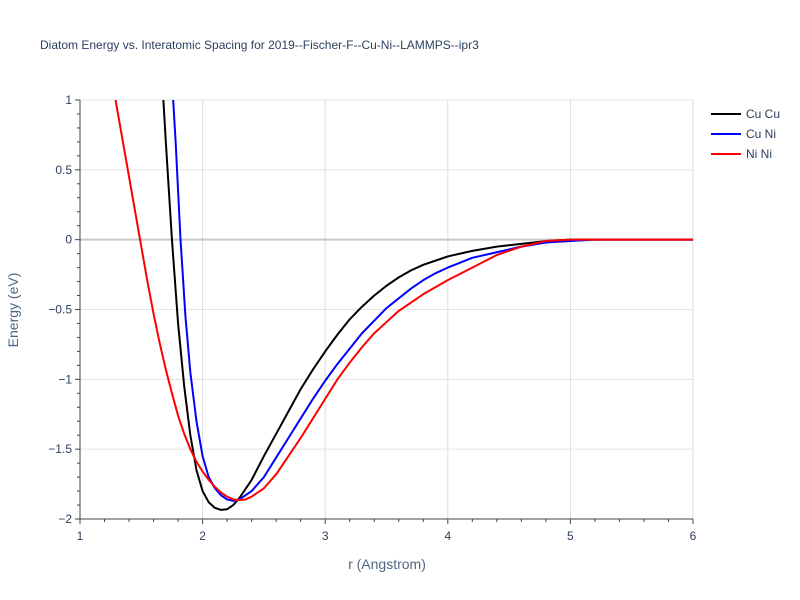 The height and width of the screenshot is (600, 800). I want to click on legend-label: Cu Ni, so click(761, 134).